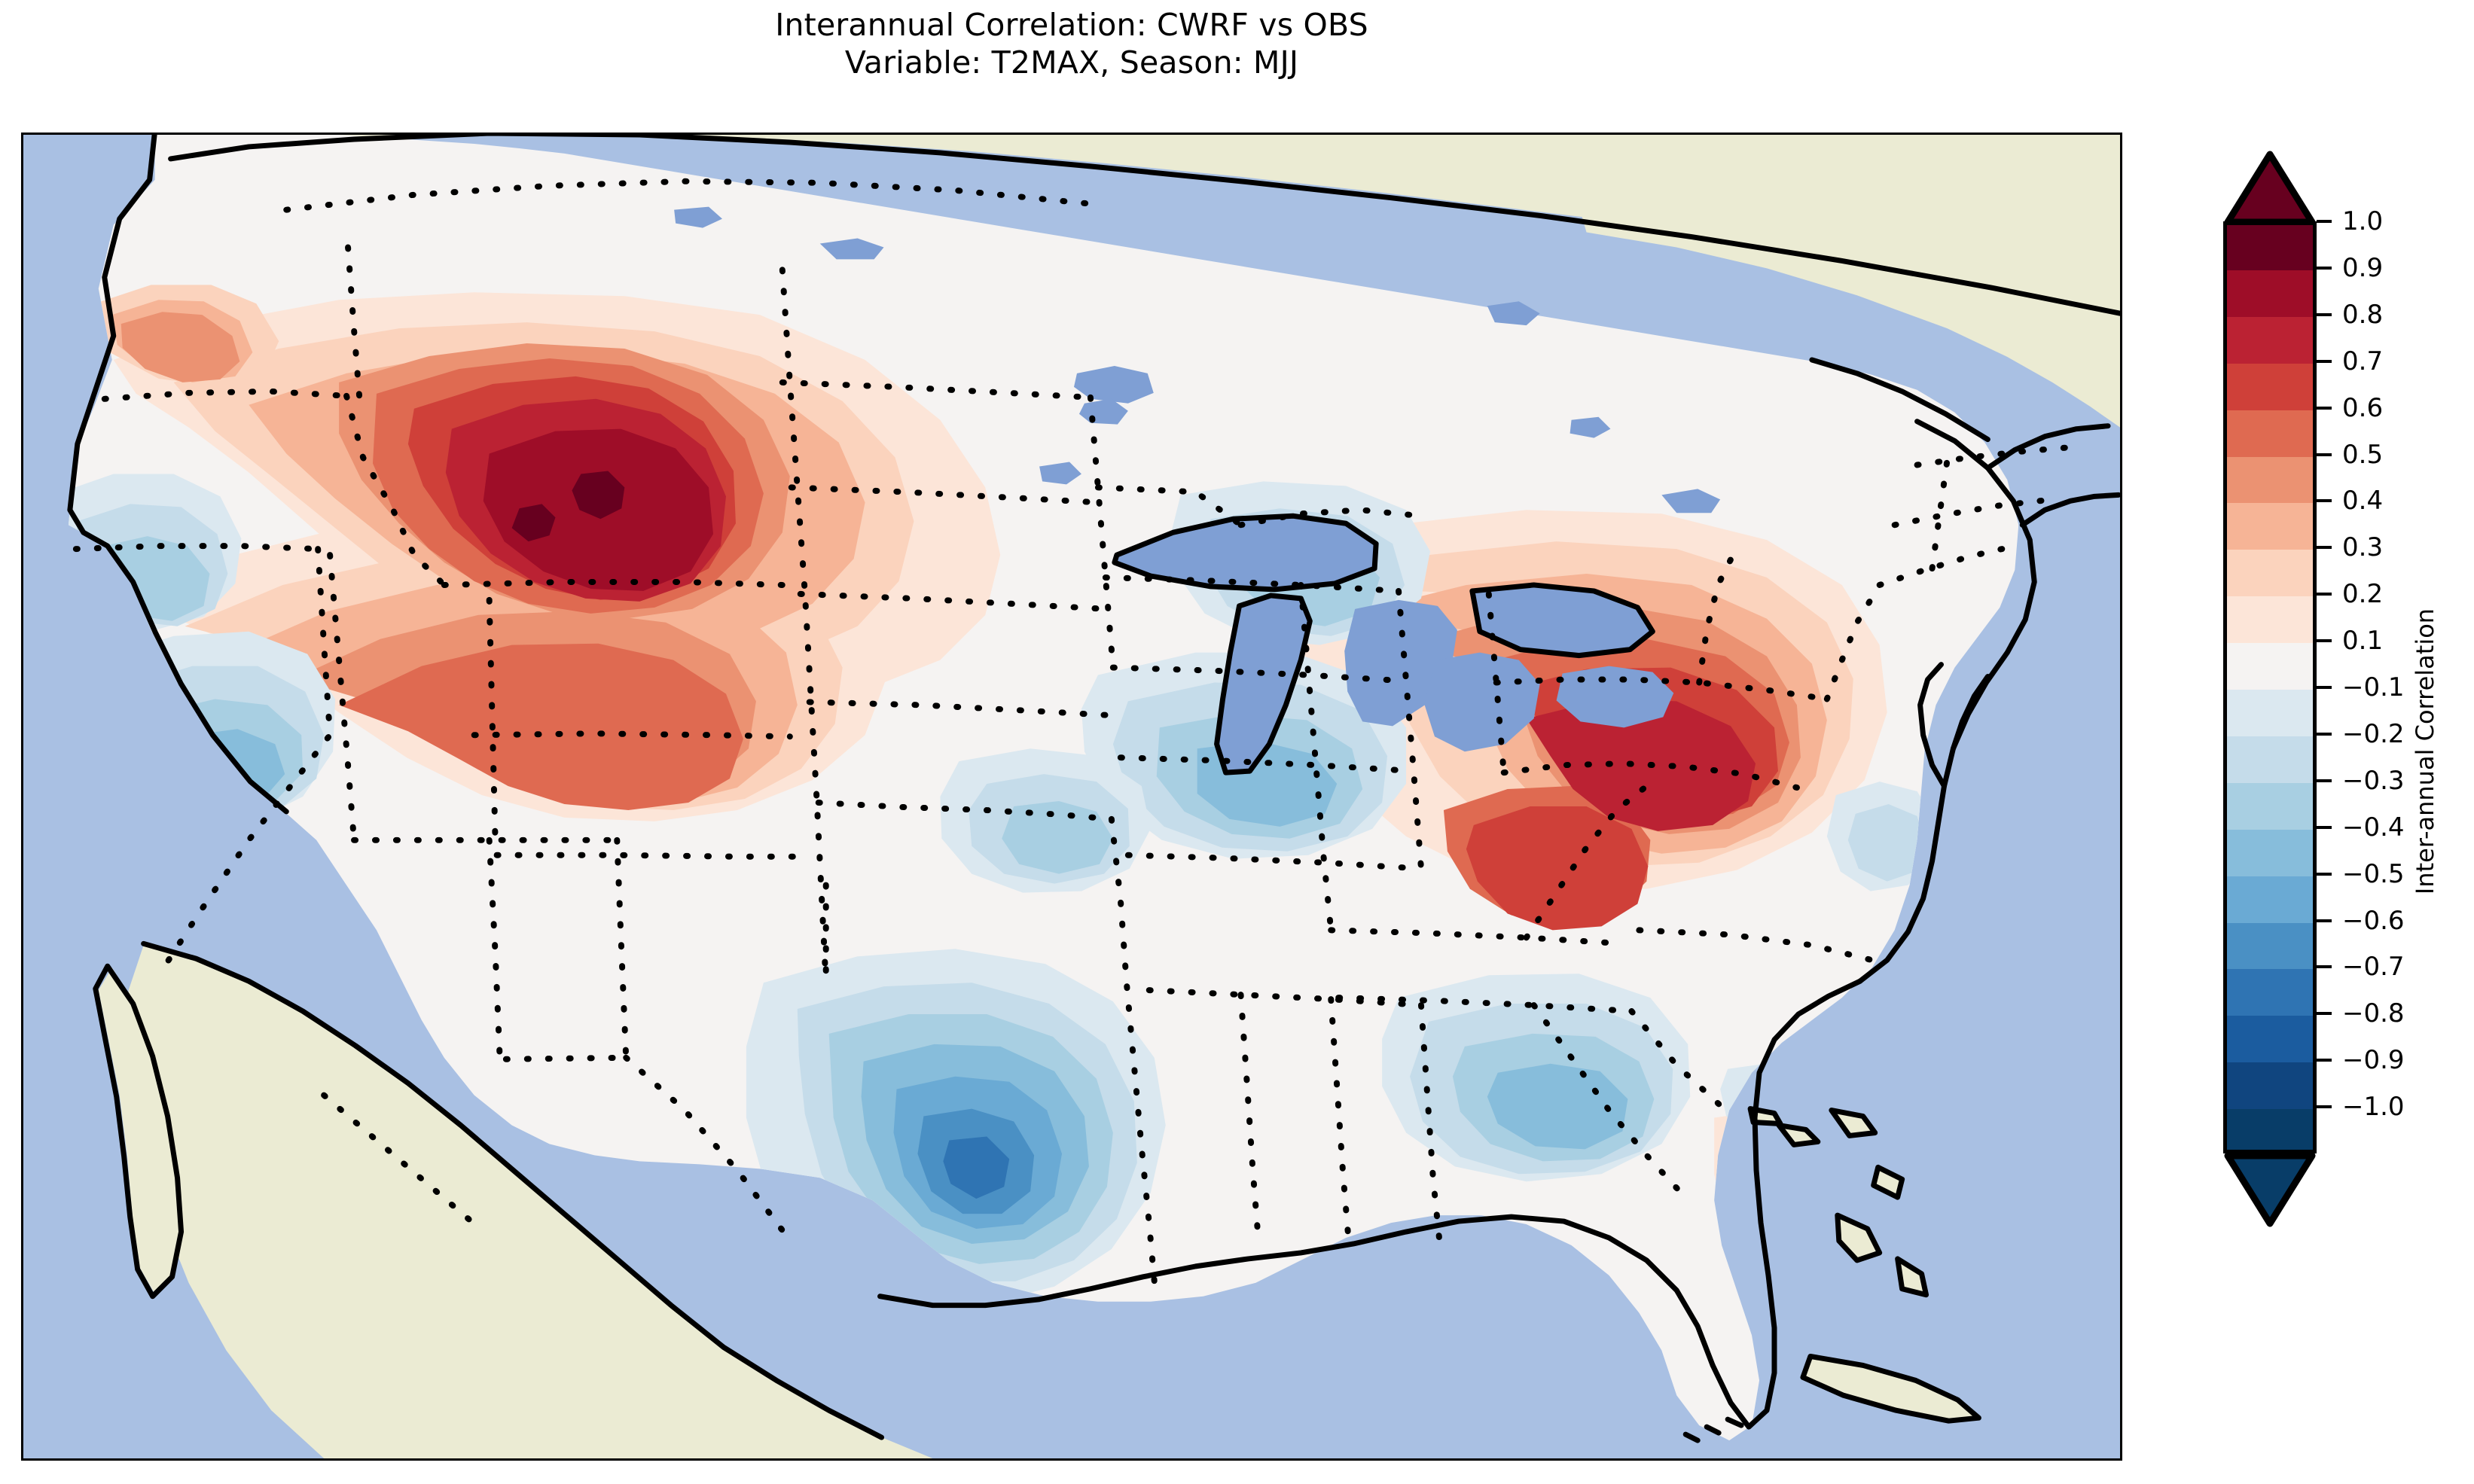 The image size is (2474, 1484). I want to click on colorbar-tick-label: 0.2, so click(2363, 594).